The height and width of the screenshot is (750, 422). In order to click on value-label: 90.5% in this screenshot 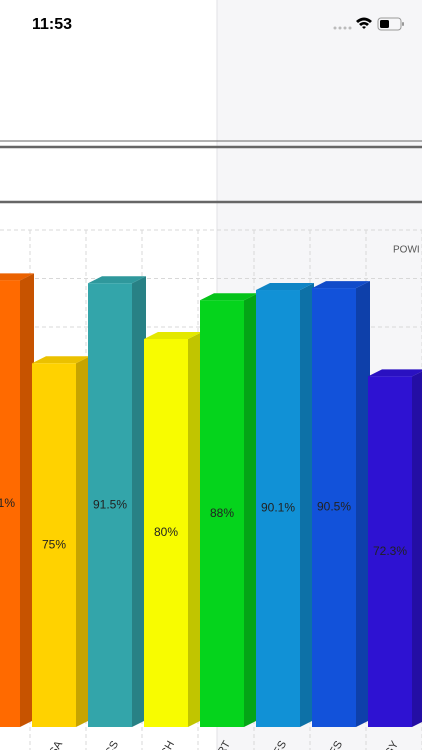, I will do `click(334, 507)`.